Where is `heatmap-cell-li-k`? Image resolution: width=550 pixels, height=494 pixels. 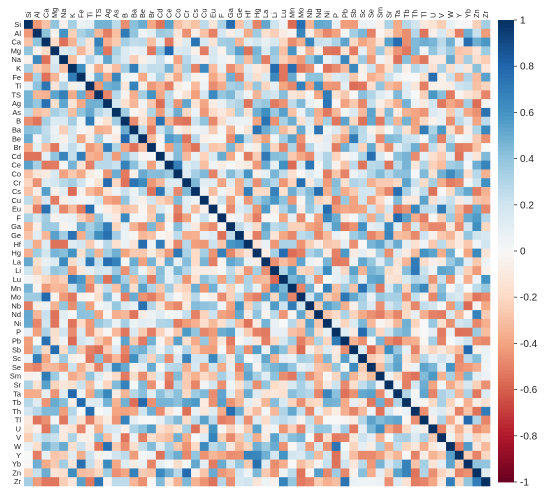 heatmap-cell-li-k is located at coordinates (72, 271).